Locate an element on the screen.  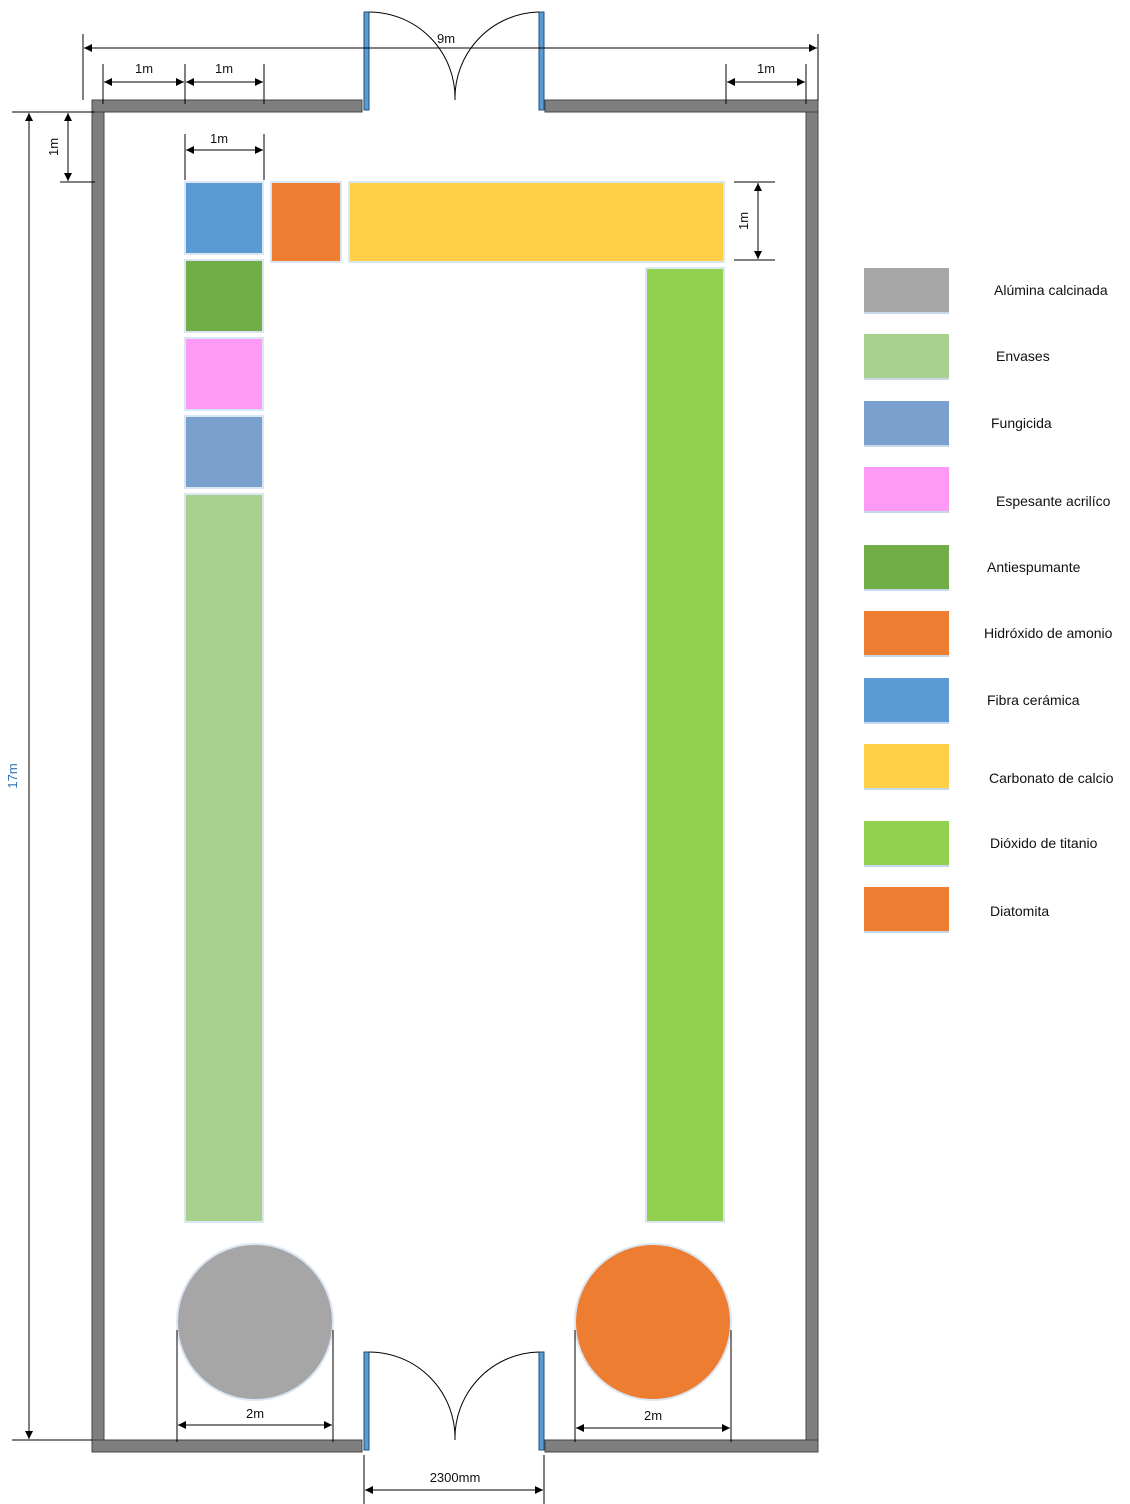
door-bottom-left-leaf is located at coordinates (366, 1401).